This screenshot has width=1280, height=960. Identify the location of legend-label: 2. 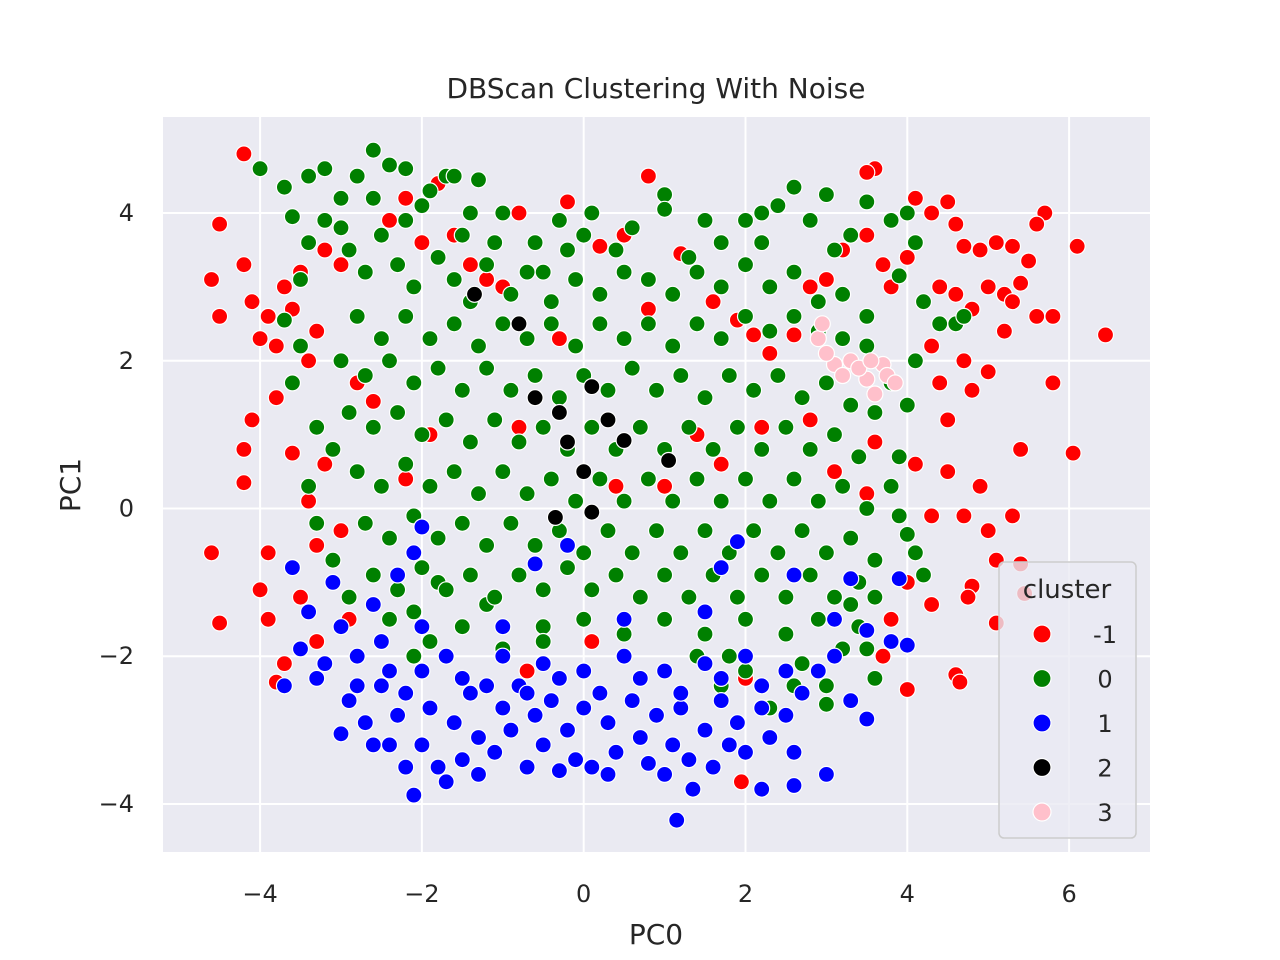
(1104, 769).